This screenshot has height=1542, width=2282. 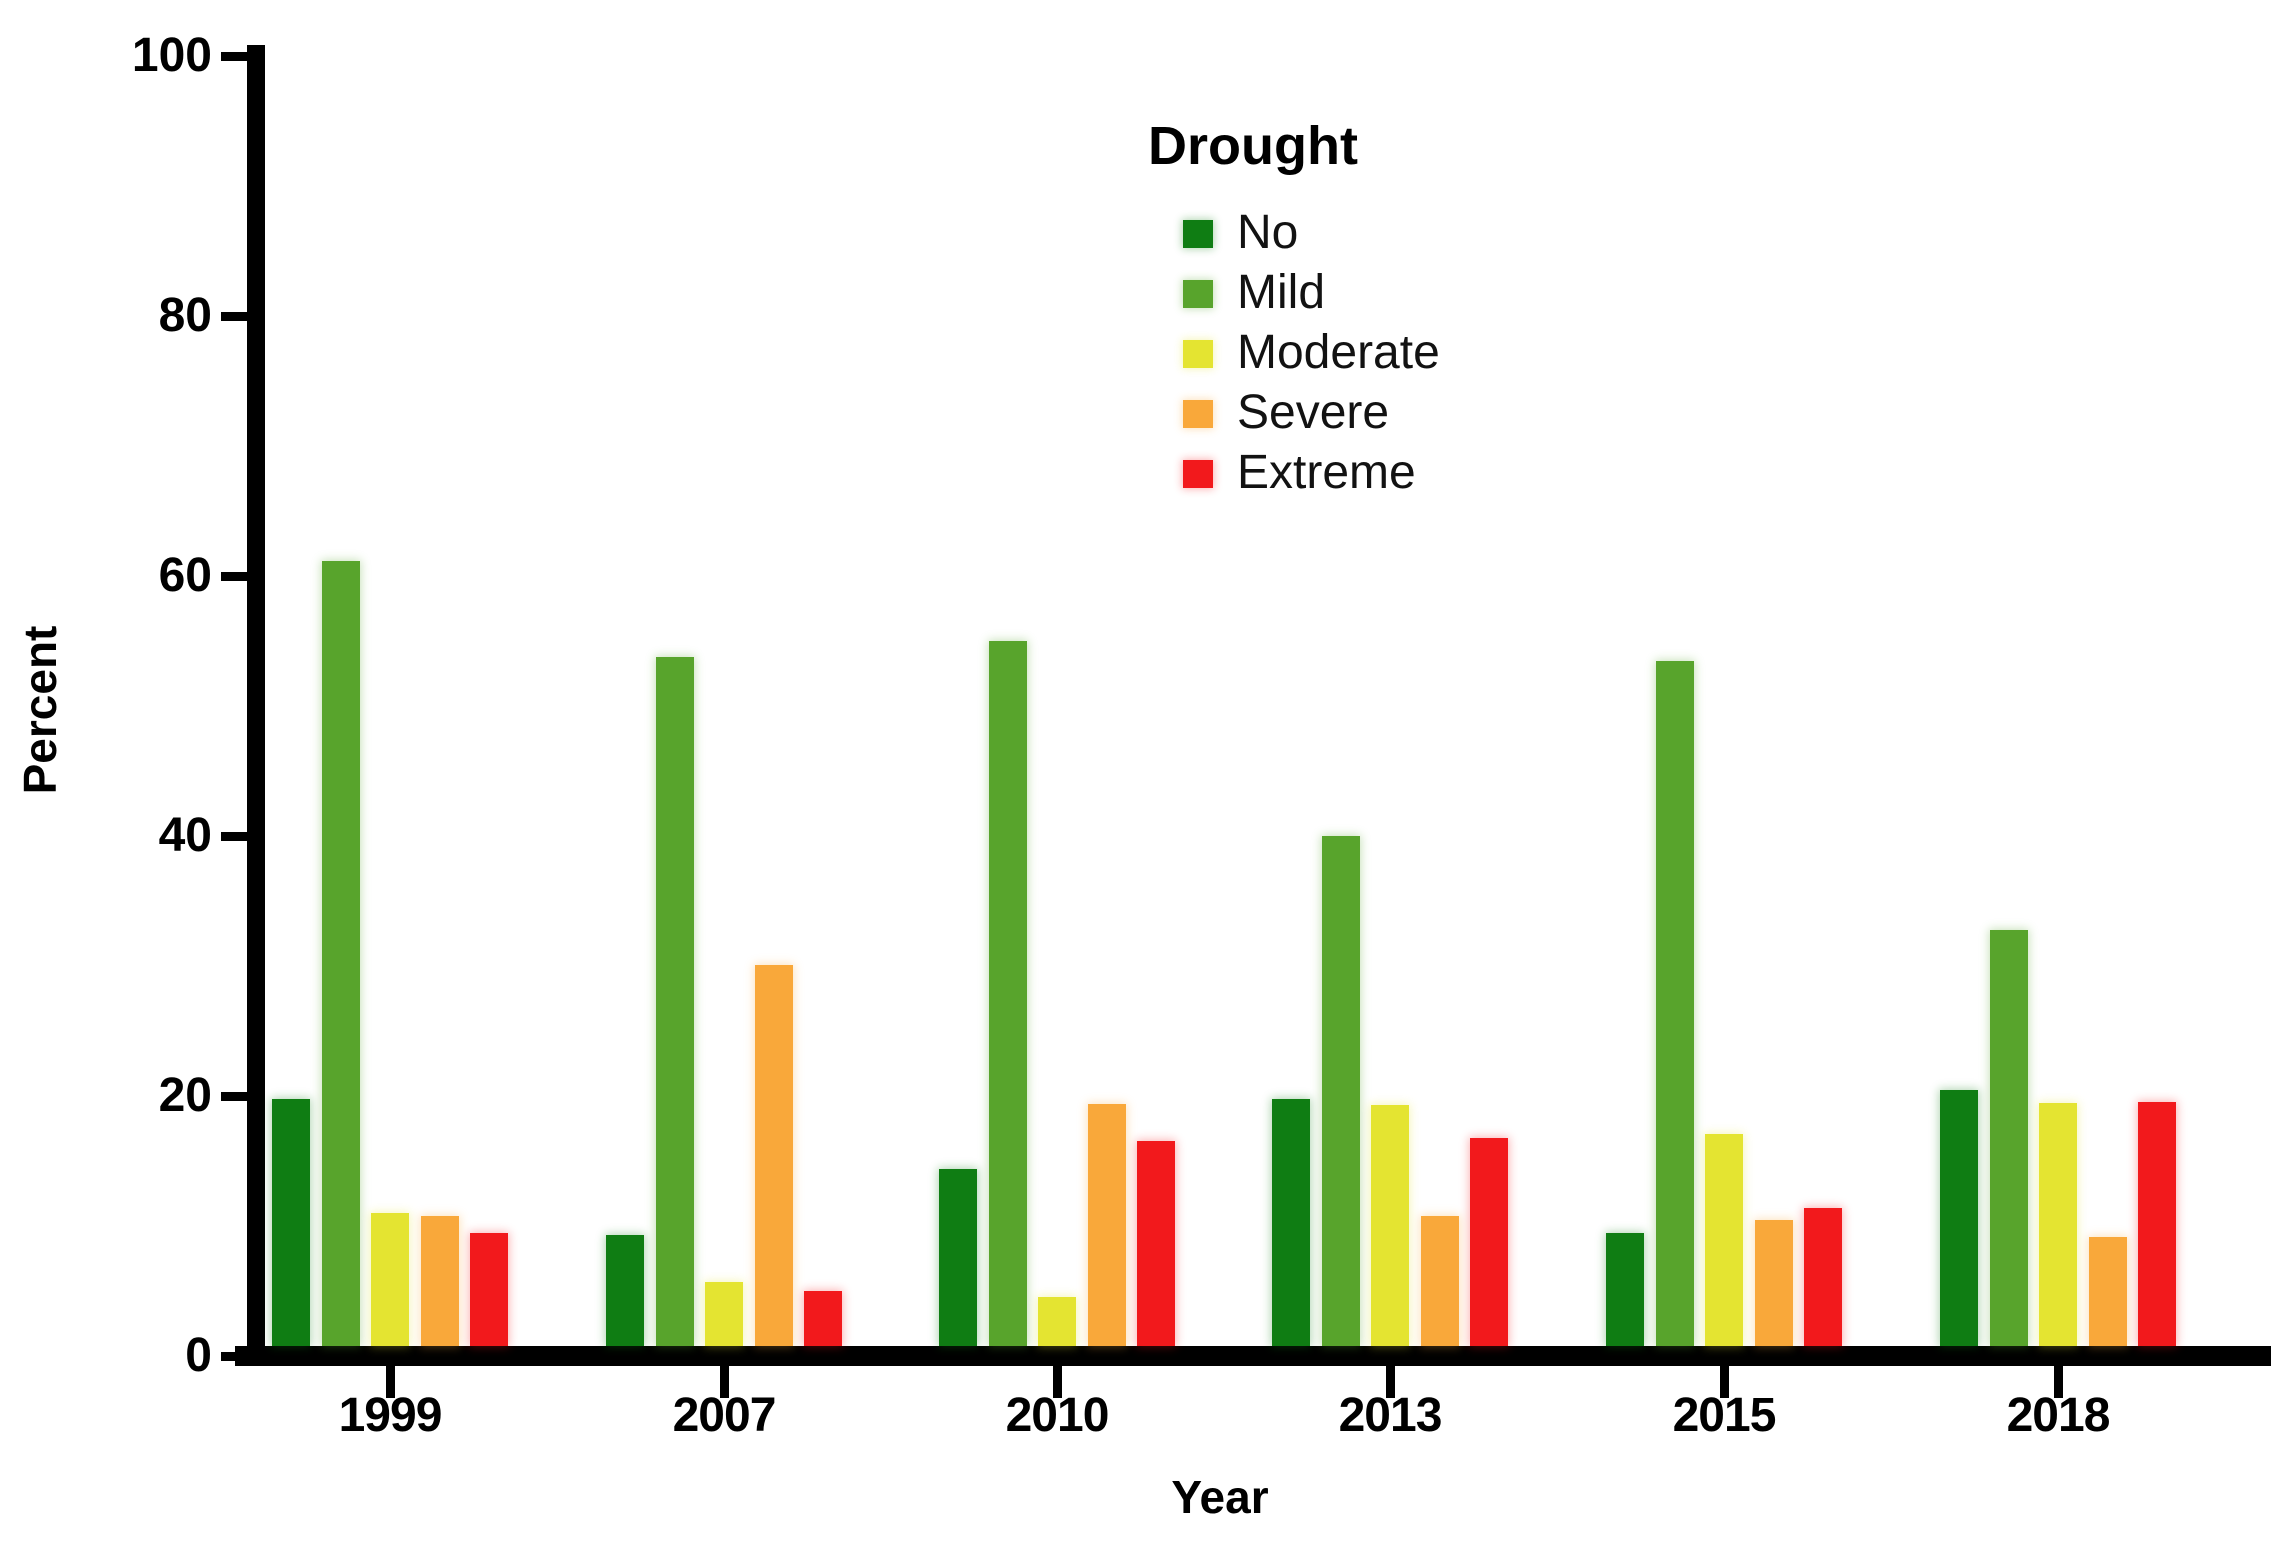 I want to click on y-axis-tick-label: 40, so click(x=185, y=835).